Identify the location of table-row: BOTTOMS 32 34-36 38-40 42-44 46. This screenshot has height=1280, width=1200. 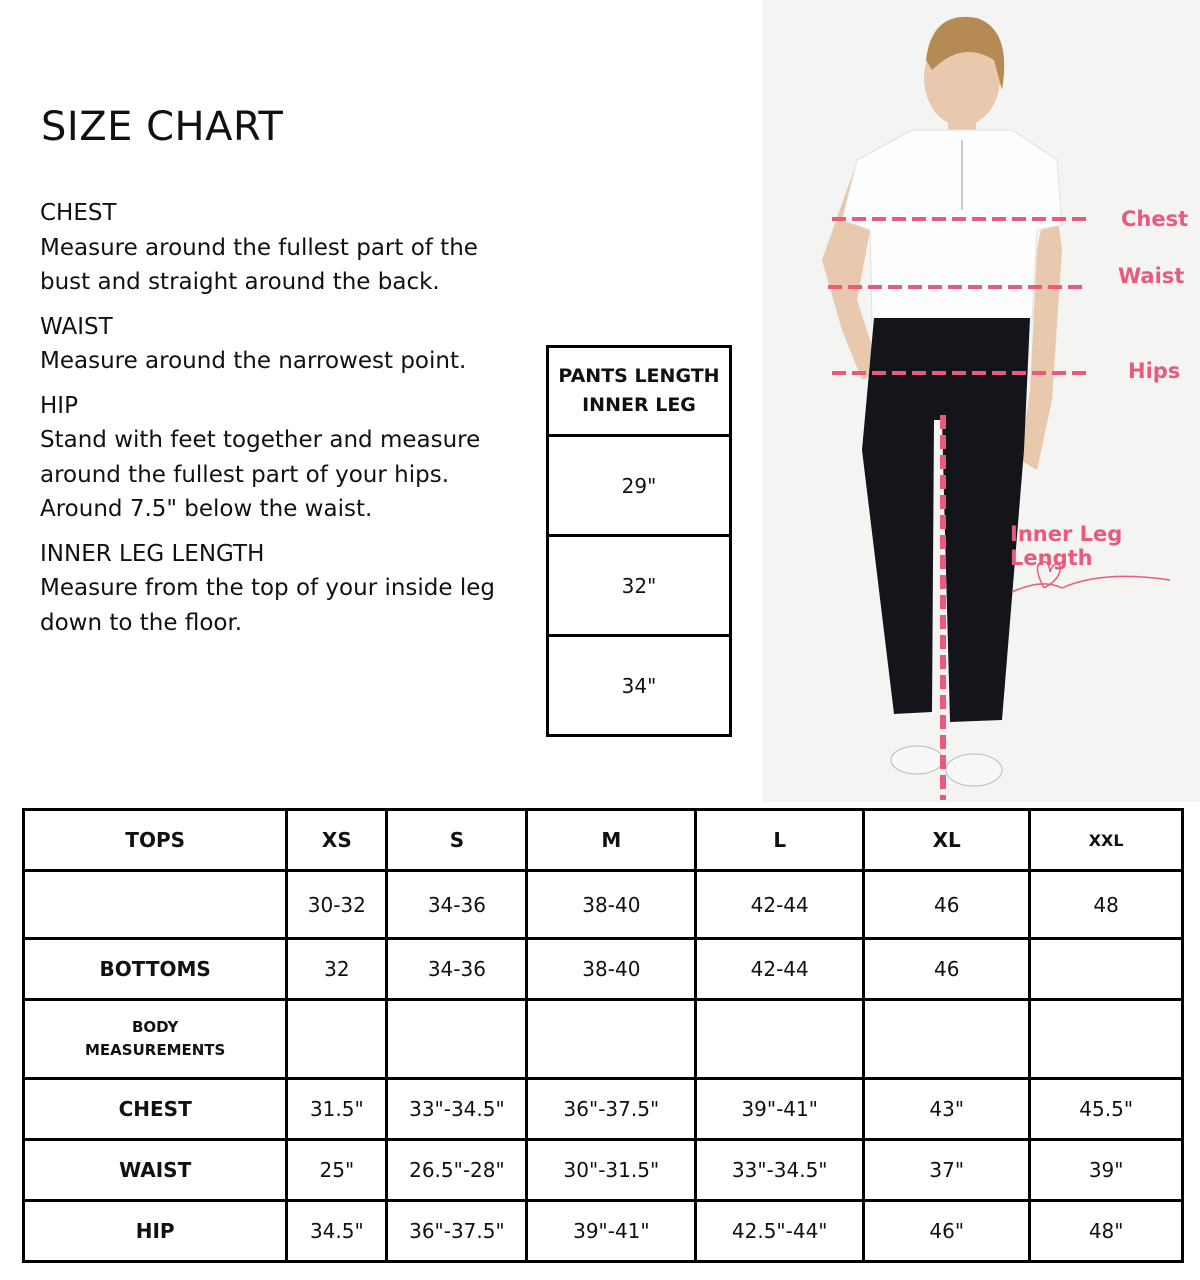
(602, 969).